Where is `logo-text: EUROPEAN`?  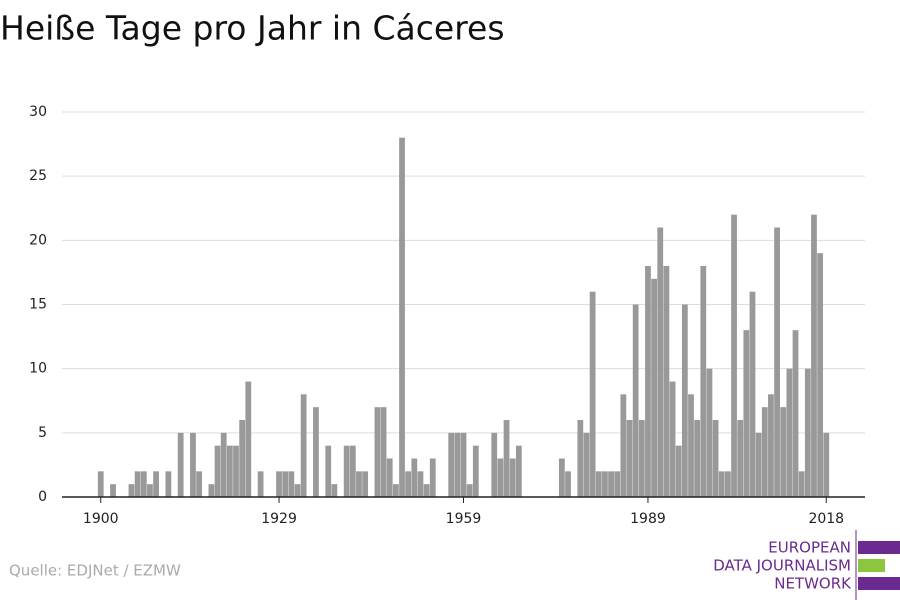 logo-text: EUROPEAN is located at coordinates (809, 548).